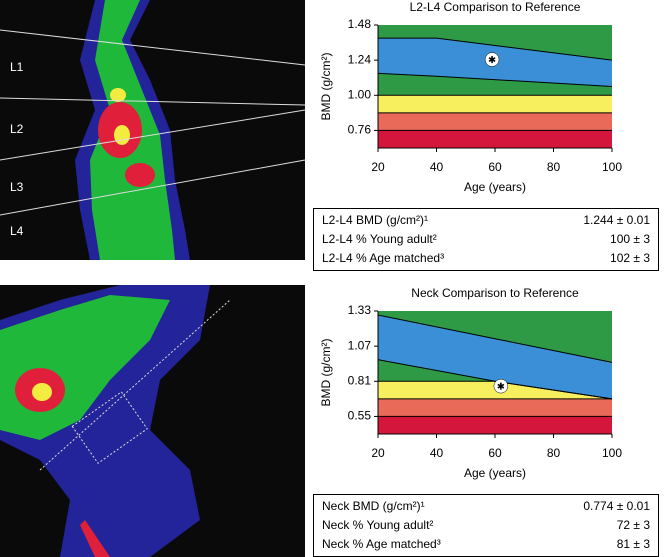 The width and height of the screenshot is (668, 557). I want to click on cell-label: L2-L4 BMD (g/cm²)¹, so click(375, 220).